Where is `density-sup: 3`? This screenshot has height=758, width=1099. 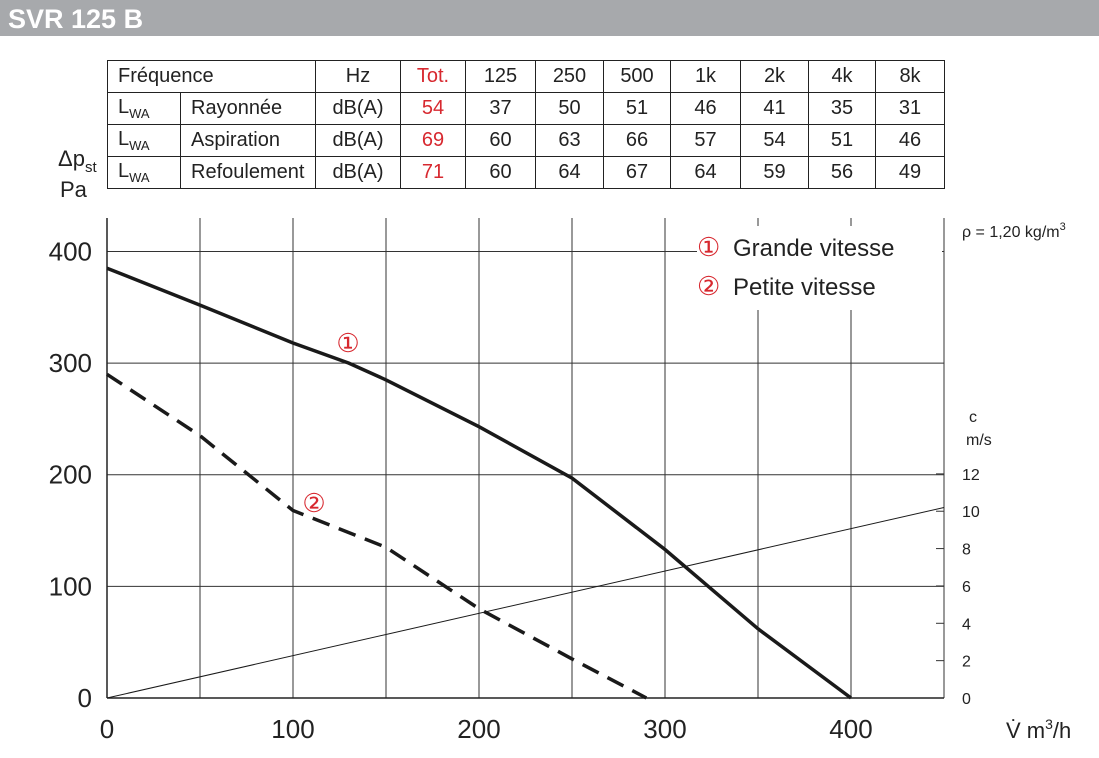
density-sup: 3 is located at coordinates (1063, 227).